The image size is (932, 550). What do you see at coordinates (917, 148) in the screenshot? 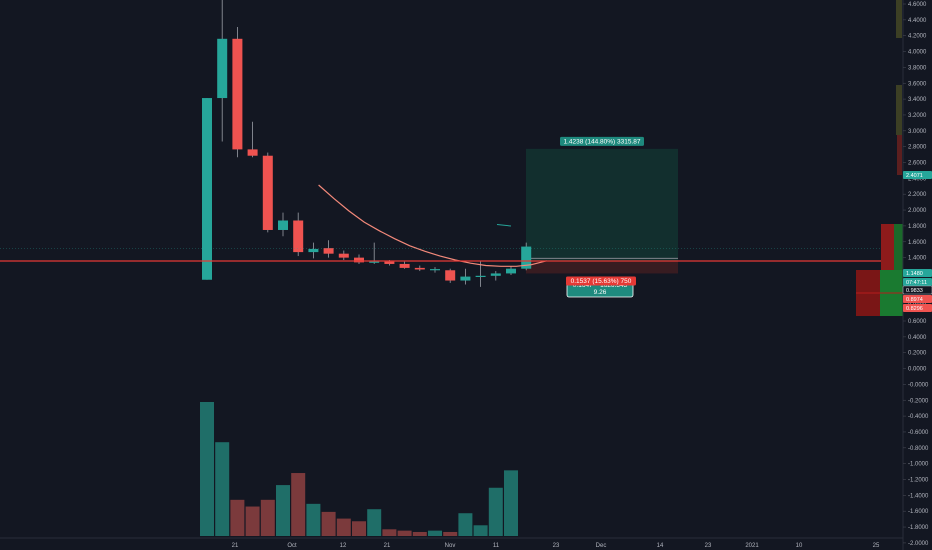
I see `price-tick-label: 2.8000` at bounding box center [917, 148].